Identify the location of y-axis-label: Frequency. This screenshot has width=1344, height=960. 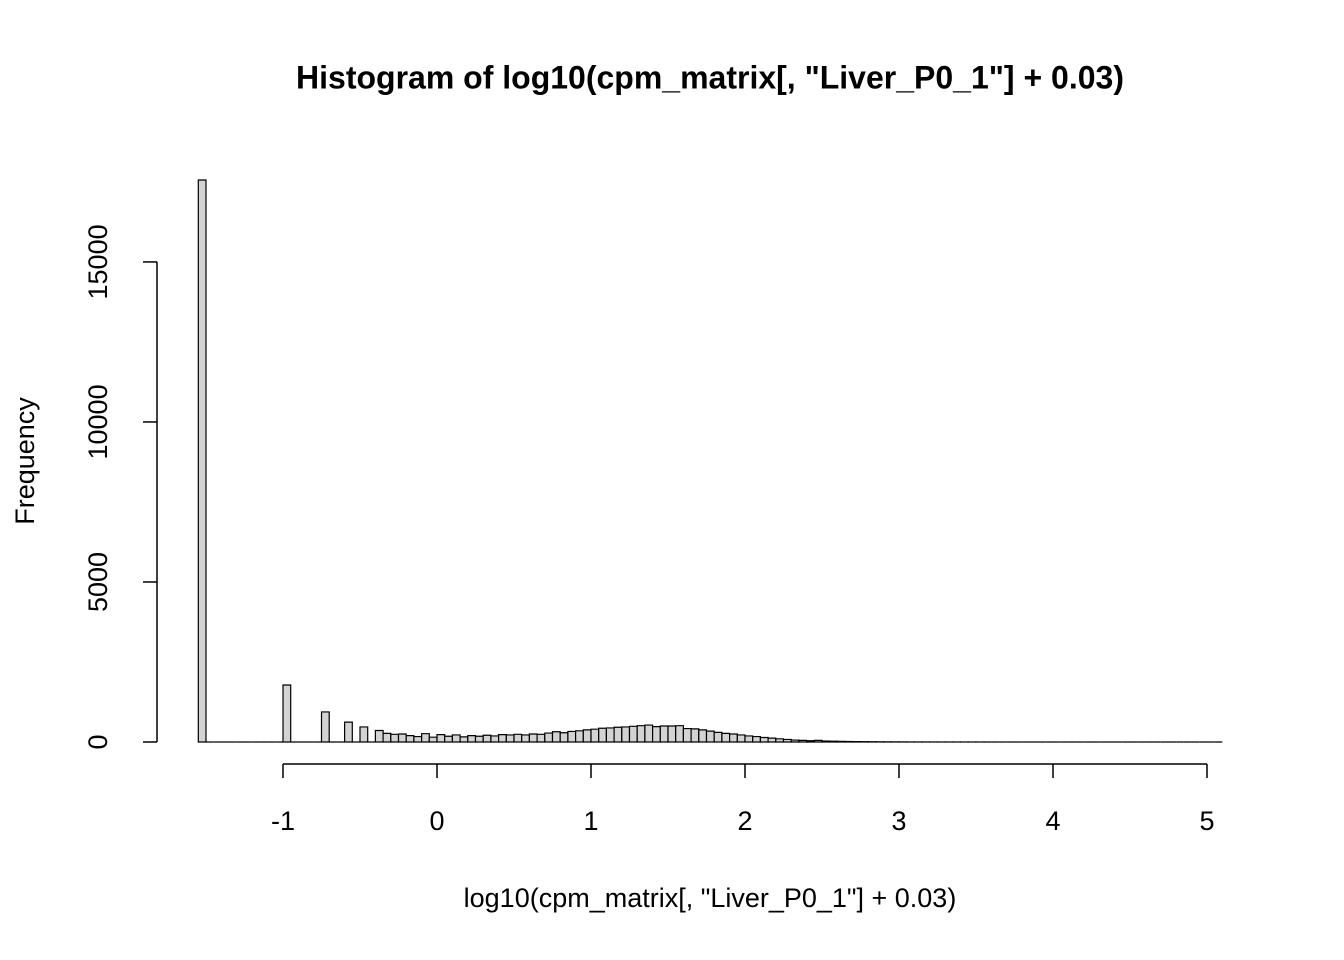
(25, 461).